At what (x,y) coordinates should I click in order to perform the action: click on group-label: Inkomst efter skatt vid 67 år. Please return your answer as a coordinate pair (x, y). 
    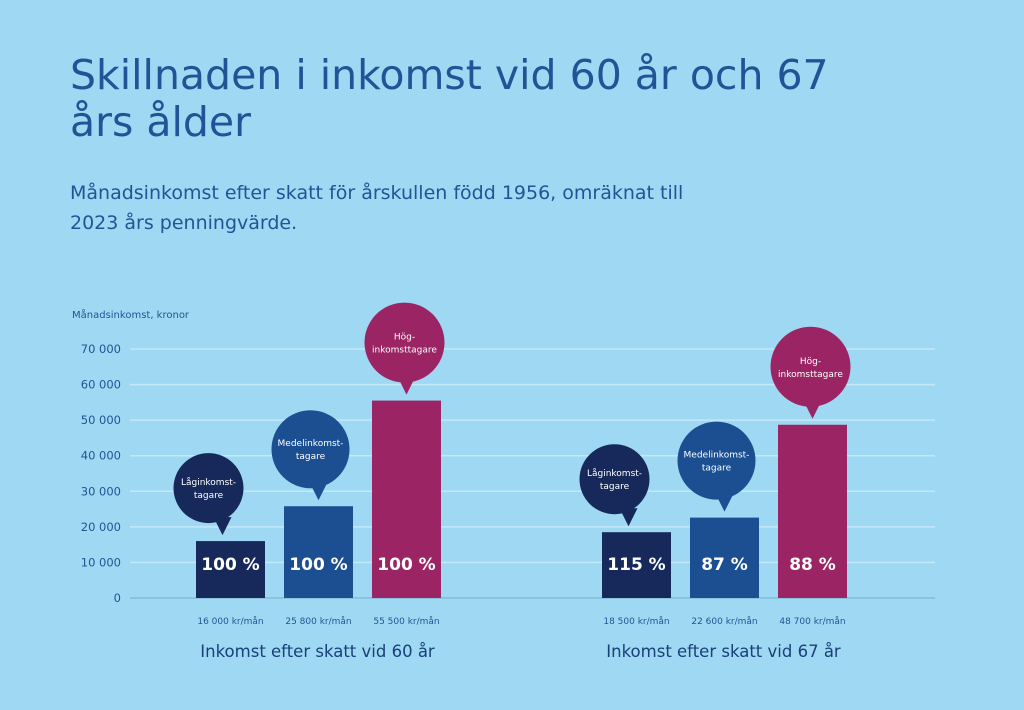
    Looking at the image, I should click on (723, 651).